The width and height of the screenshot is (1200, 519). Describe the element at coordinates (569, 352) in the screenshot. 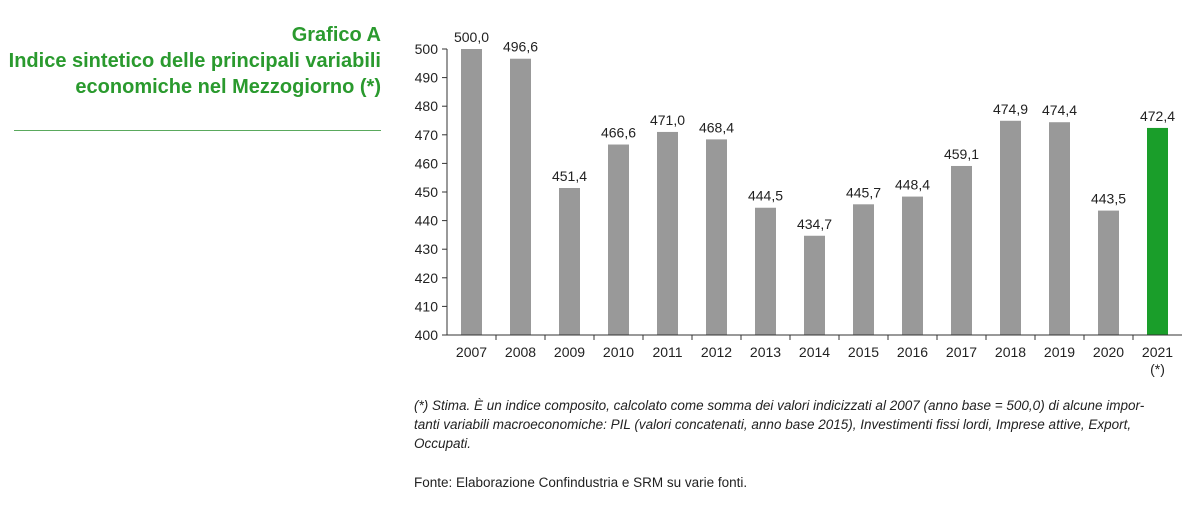

I see `x-tick-label-2009: 2009` at that location.